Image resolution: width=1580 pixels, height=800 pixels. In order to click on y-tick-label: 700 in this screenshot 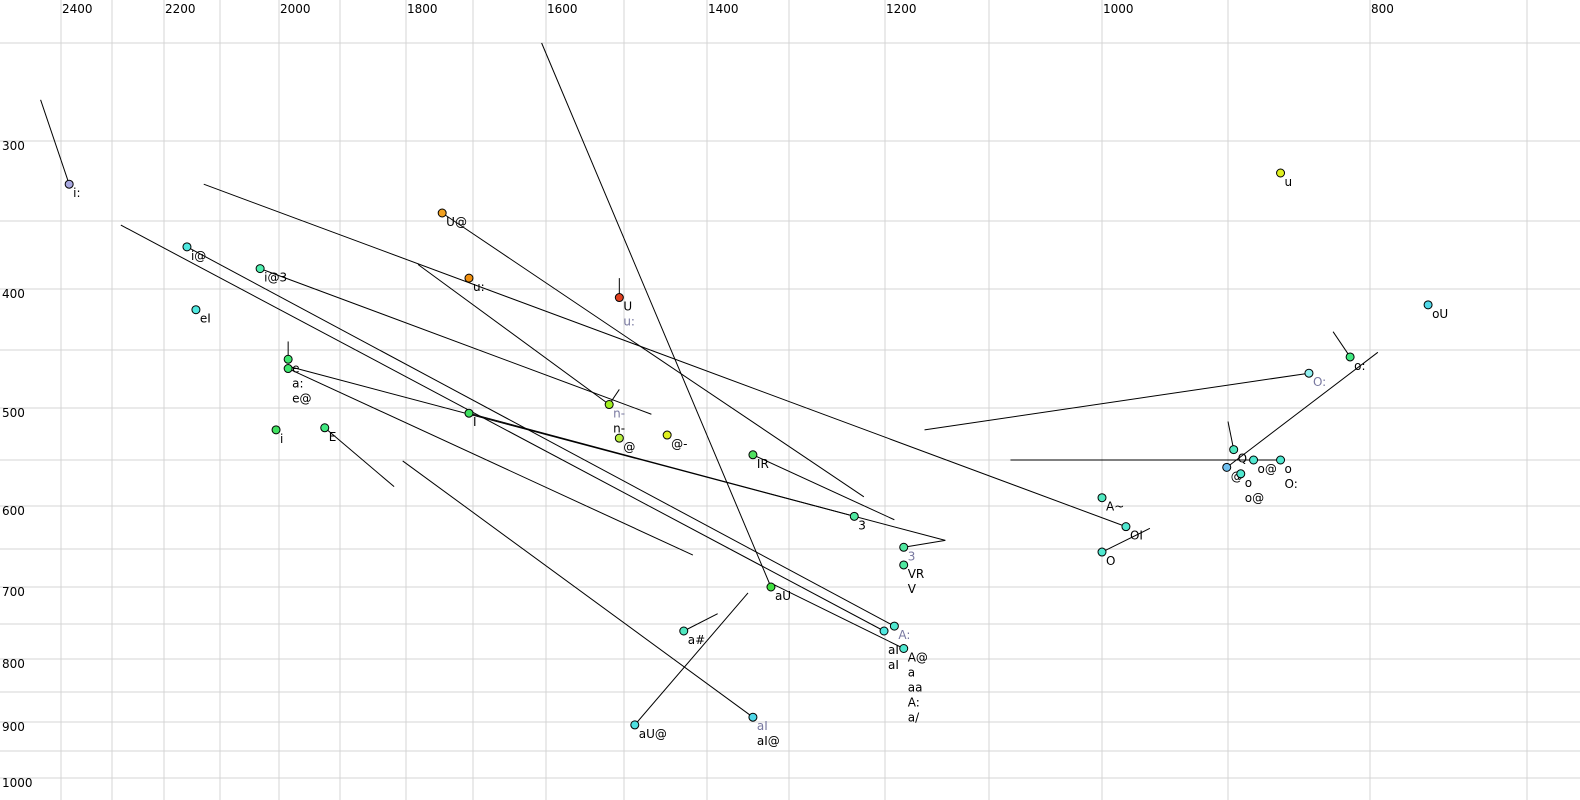, I will do `click(13, 592)`.